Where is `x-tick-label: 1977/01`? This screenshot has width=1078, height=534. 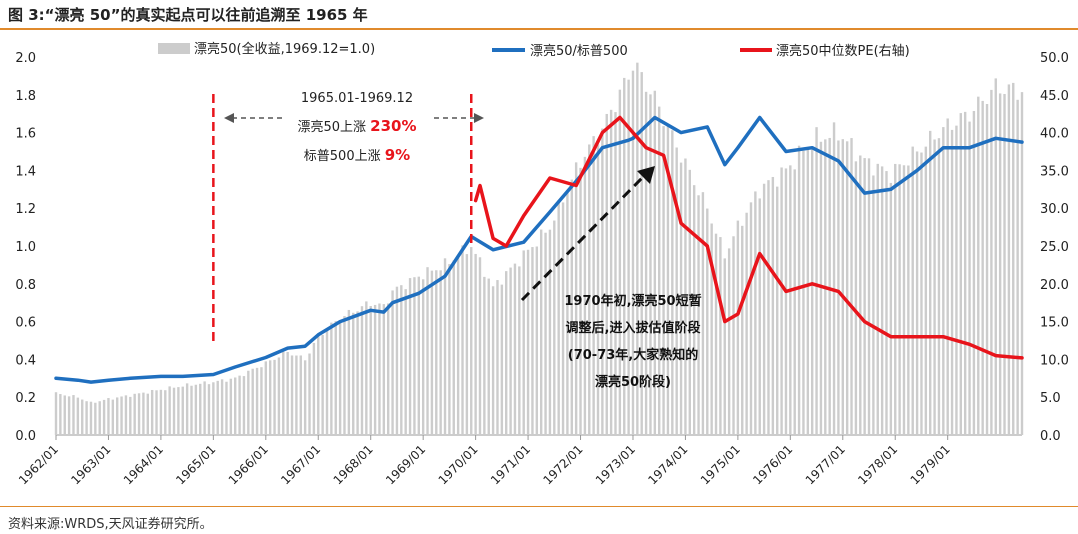 x-tick-label: 1977/01 is located at coordinates (825, 464).